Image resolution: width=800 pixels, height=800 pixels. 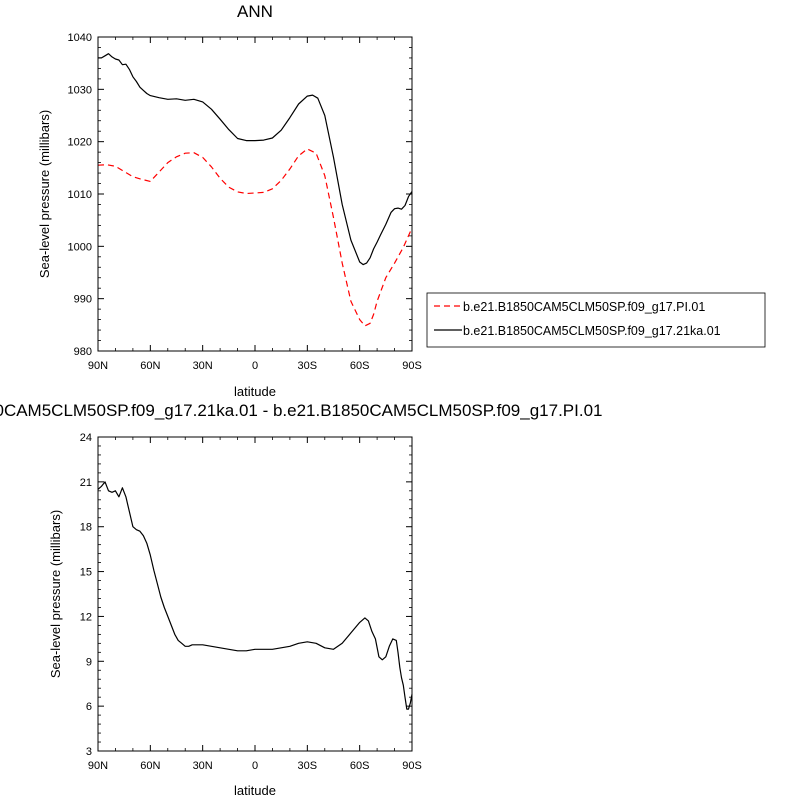 I want to click on top-y-tick-label: 1020, so click(x=80, y=143).